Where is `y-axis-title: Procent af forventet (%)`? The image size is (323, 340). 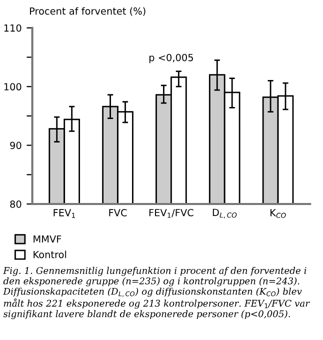
y-axis-title: Procent af forventet (%) is located at coordinates (88, 11).